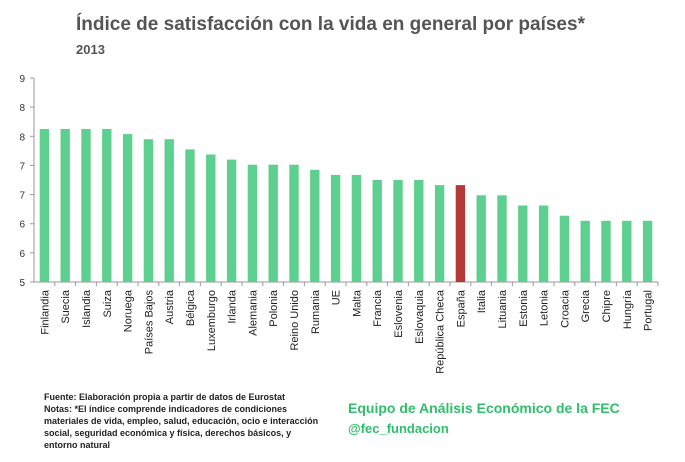 Image resolution: width=685 pixels, height=462 pixels. I want to click on x-tick-label: Grecia, so click(586, 305).